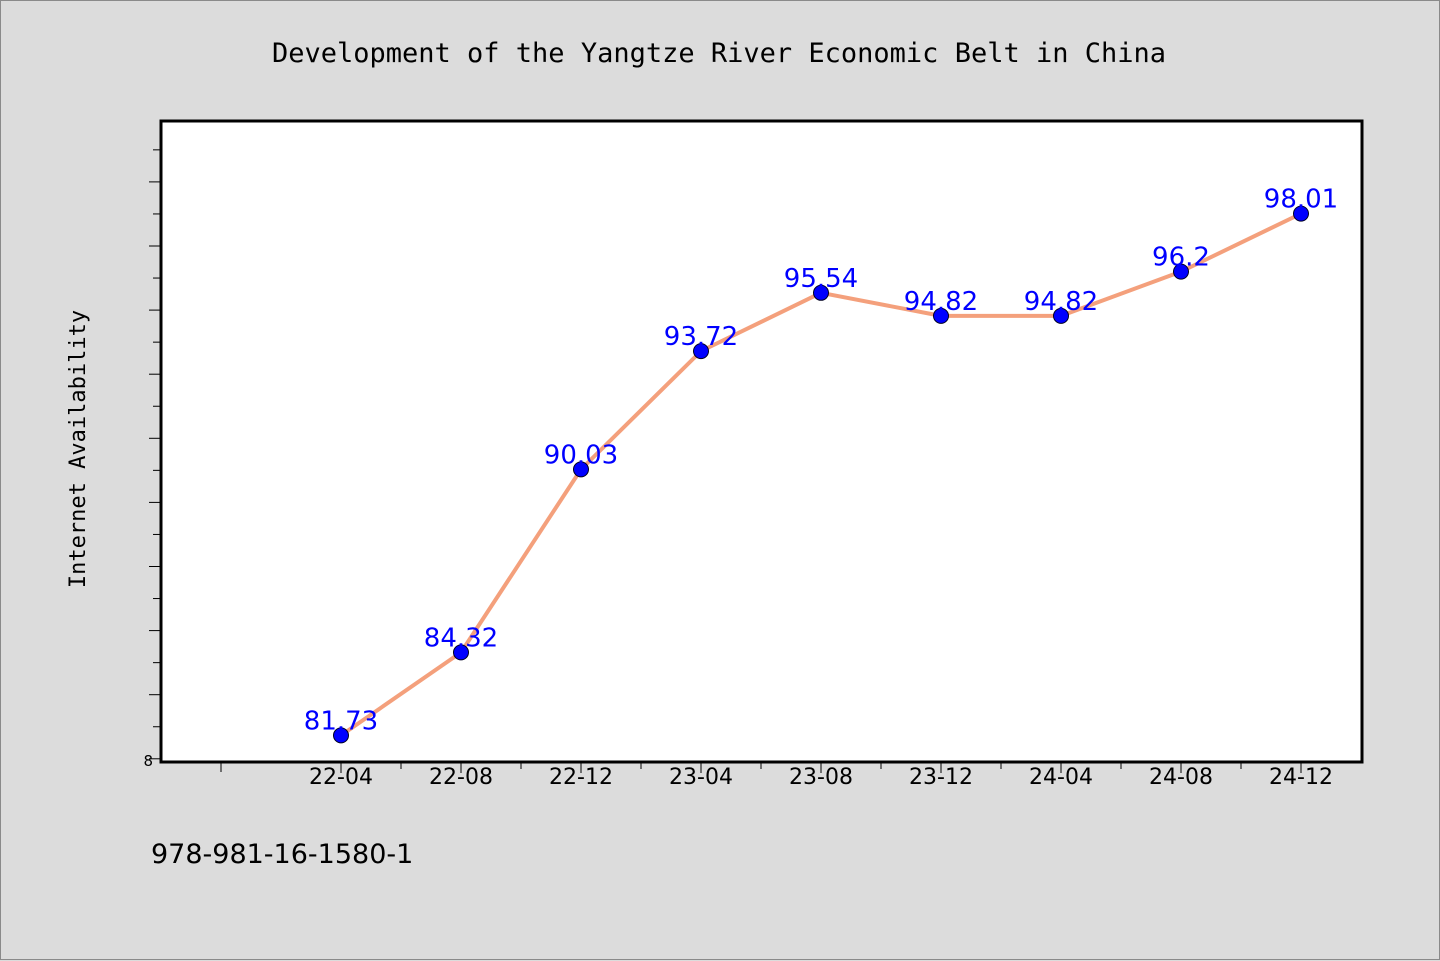 This screenshot has height=961, width=1440. I want to click on x-tick-label: 23-08, so click(821, 777).